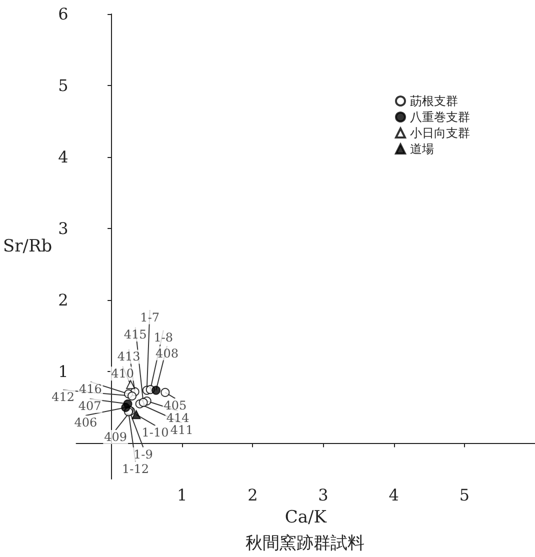  I want to click on y-tick-label: 3, so click(63, 228).